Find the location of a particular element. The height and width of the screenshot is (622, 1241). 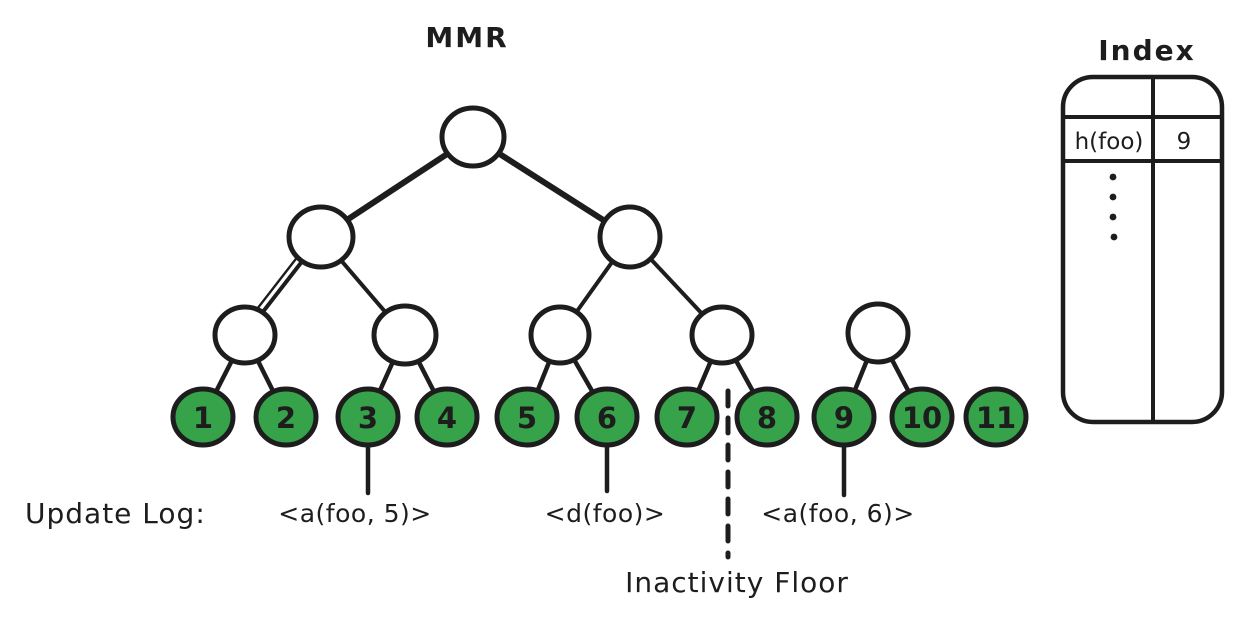

leaf-node-9: 9 is located at coordinates (844, 417).